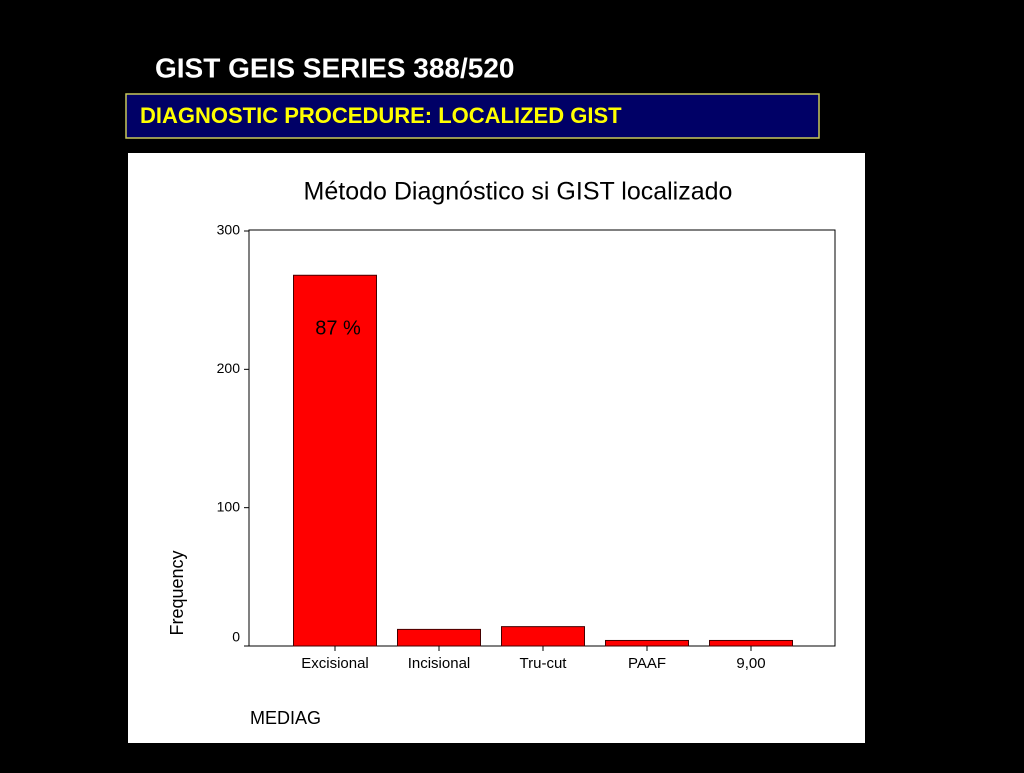  Describe the element at coordinates (229, 368) in the screenshot. I see `y-tick-label: 200` at that location.